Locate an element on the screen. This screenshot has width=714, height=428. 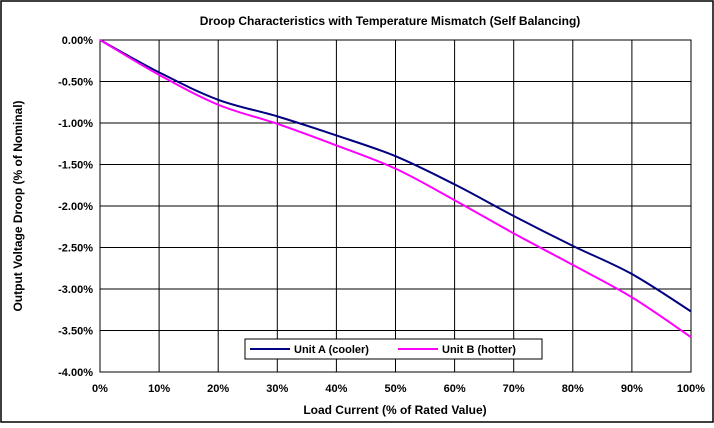
x-axis-label: Load Current (% of Rated Value) is located at coordinates (394, 410).